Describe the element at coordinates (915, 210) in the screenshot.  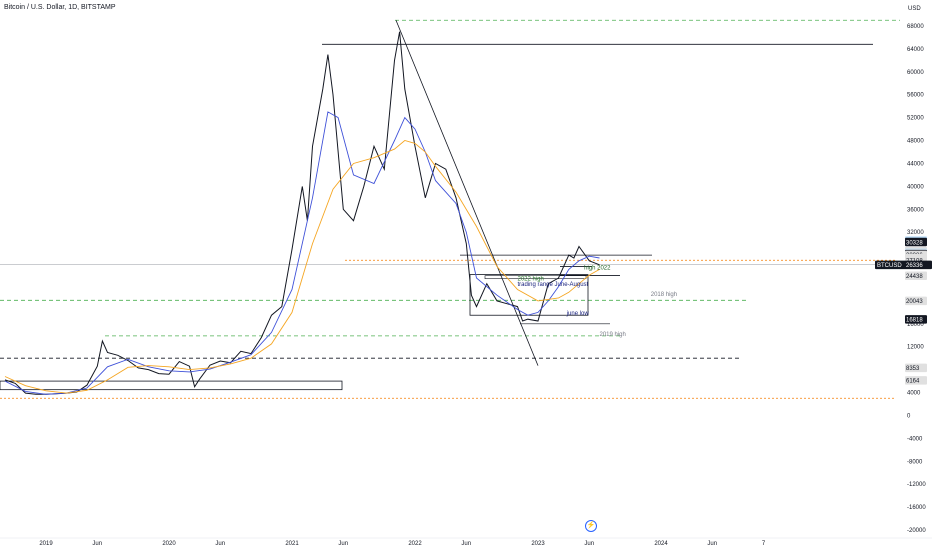
I see `y-tick-label: 36000` at that location.